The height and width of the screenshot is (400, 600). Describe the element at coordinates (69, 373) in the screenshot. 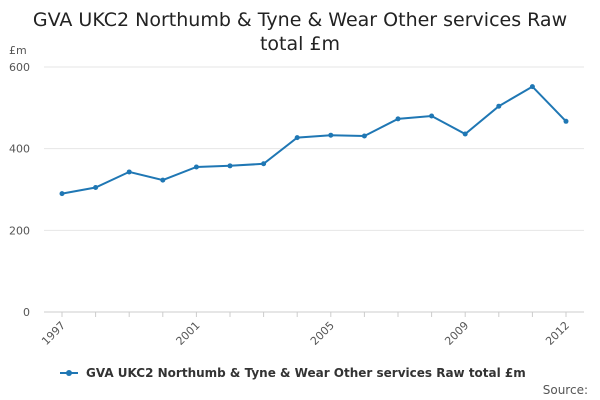

I see `legend-series-marker` at that location.